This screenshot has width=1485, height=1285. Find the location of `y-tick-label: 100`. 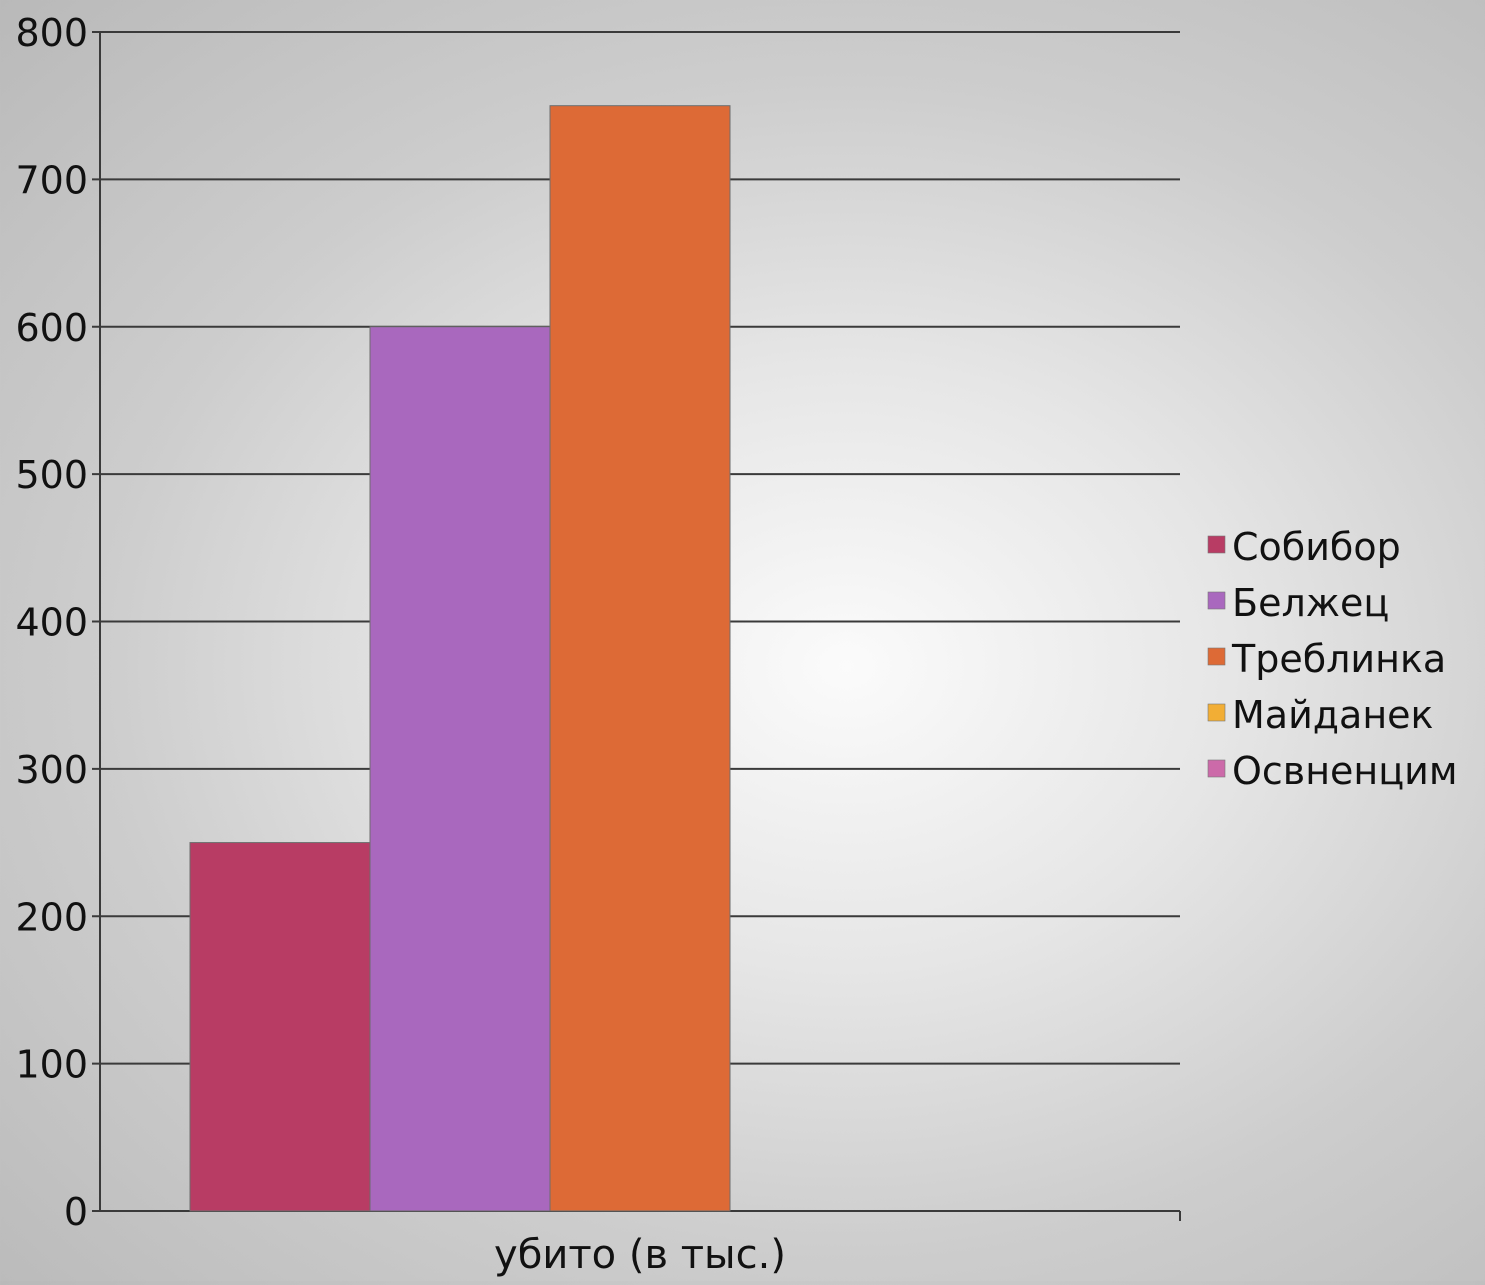

y-tick-label: 100 is located at coordinates (51, 1065).